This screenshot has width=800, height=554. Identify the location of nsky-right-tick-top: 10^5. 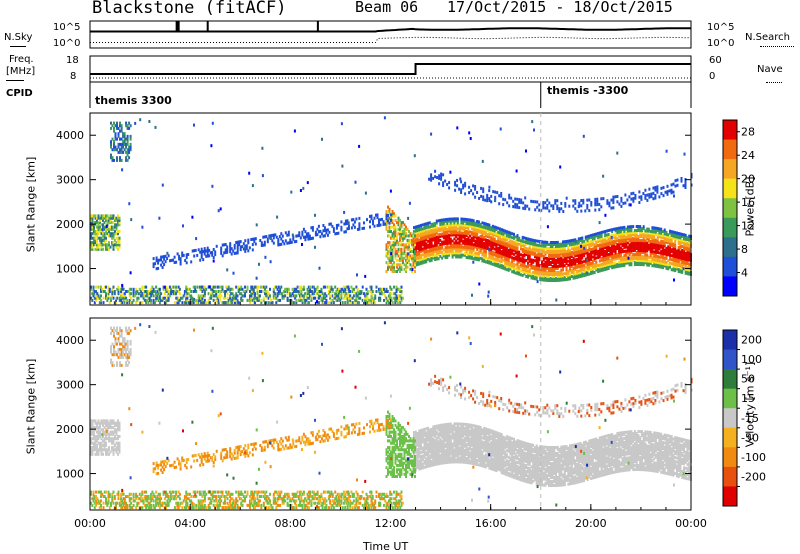
(721, 27).